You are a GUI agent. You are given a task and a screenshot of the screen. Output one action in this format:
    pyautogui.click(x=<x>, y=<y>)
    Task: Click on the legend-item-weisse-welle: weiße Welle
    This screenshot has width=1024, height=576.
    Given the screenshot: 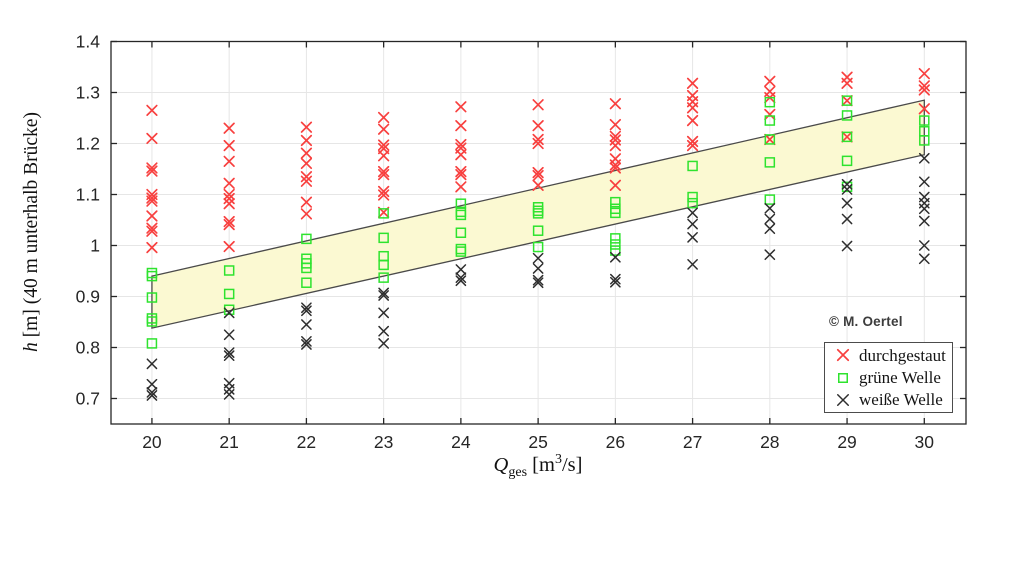 What is the action you would take?
    pyautogui.click(x=892, y=400)
    